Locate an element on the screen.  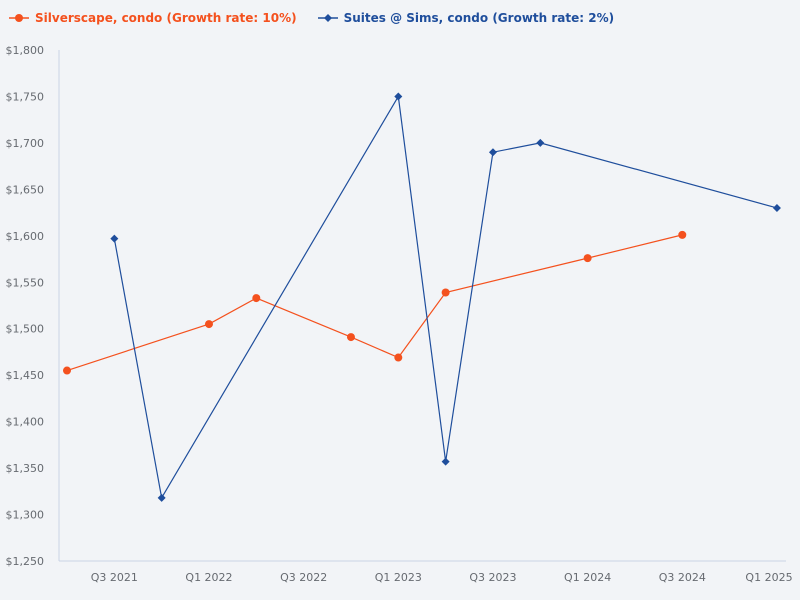
y-tick-label: $1,800 is located at coordinates (25, 50).